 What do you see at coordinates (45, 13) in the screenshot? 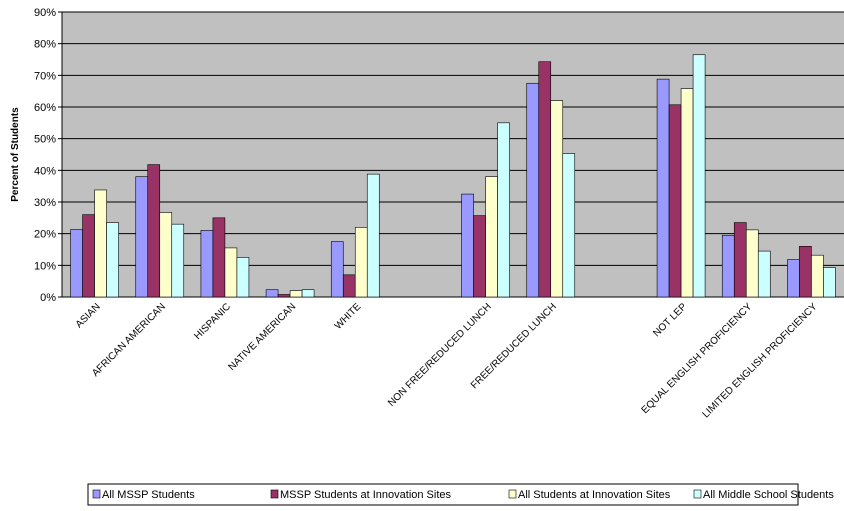
I see `y-tick-label: 90%` at bounding box center [45, 13].